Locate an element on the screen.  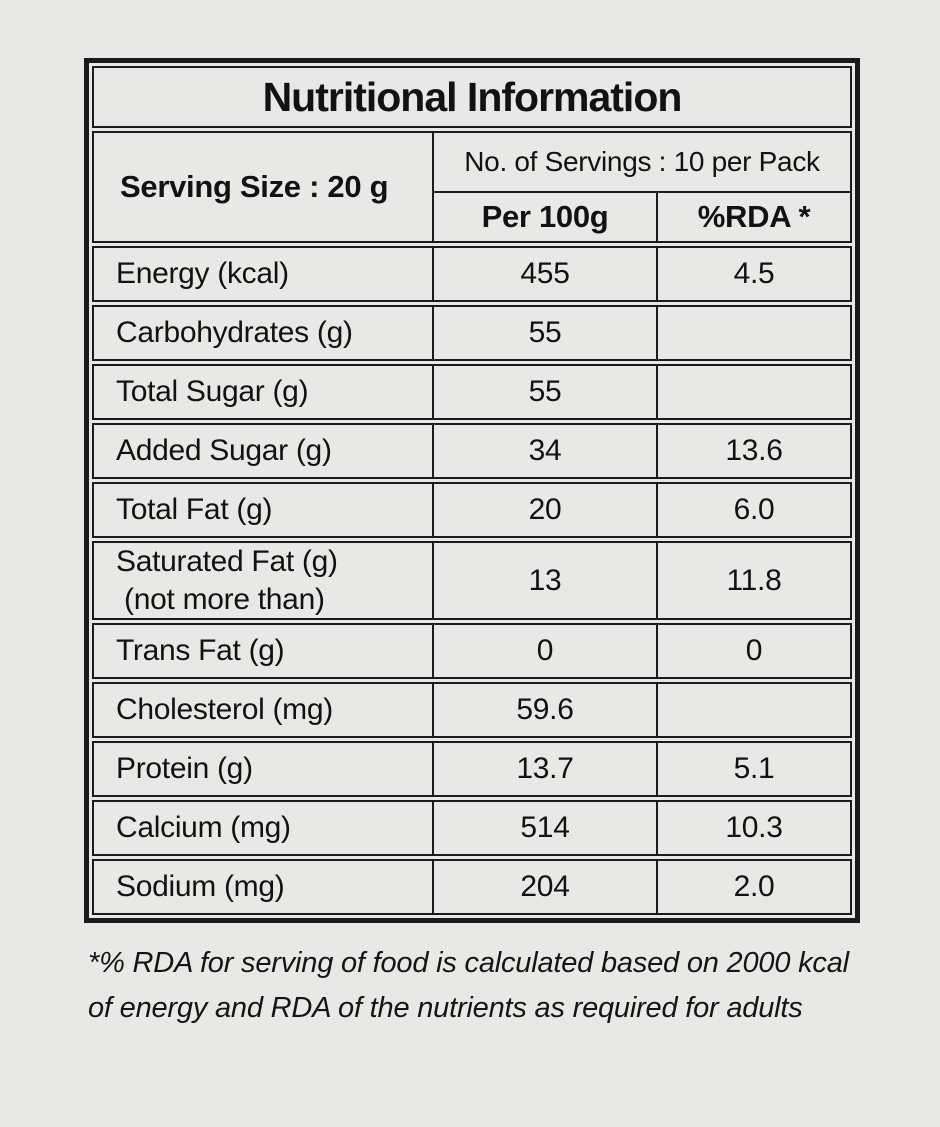
per-100g-value: 13.7 is located at coordinates (544, 769).